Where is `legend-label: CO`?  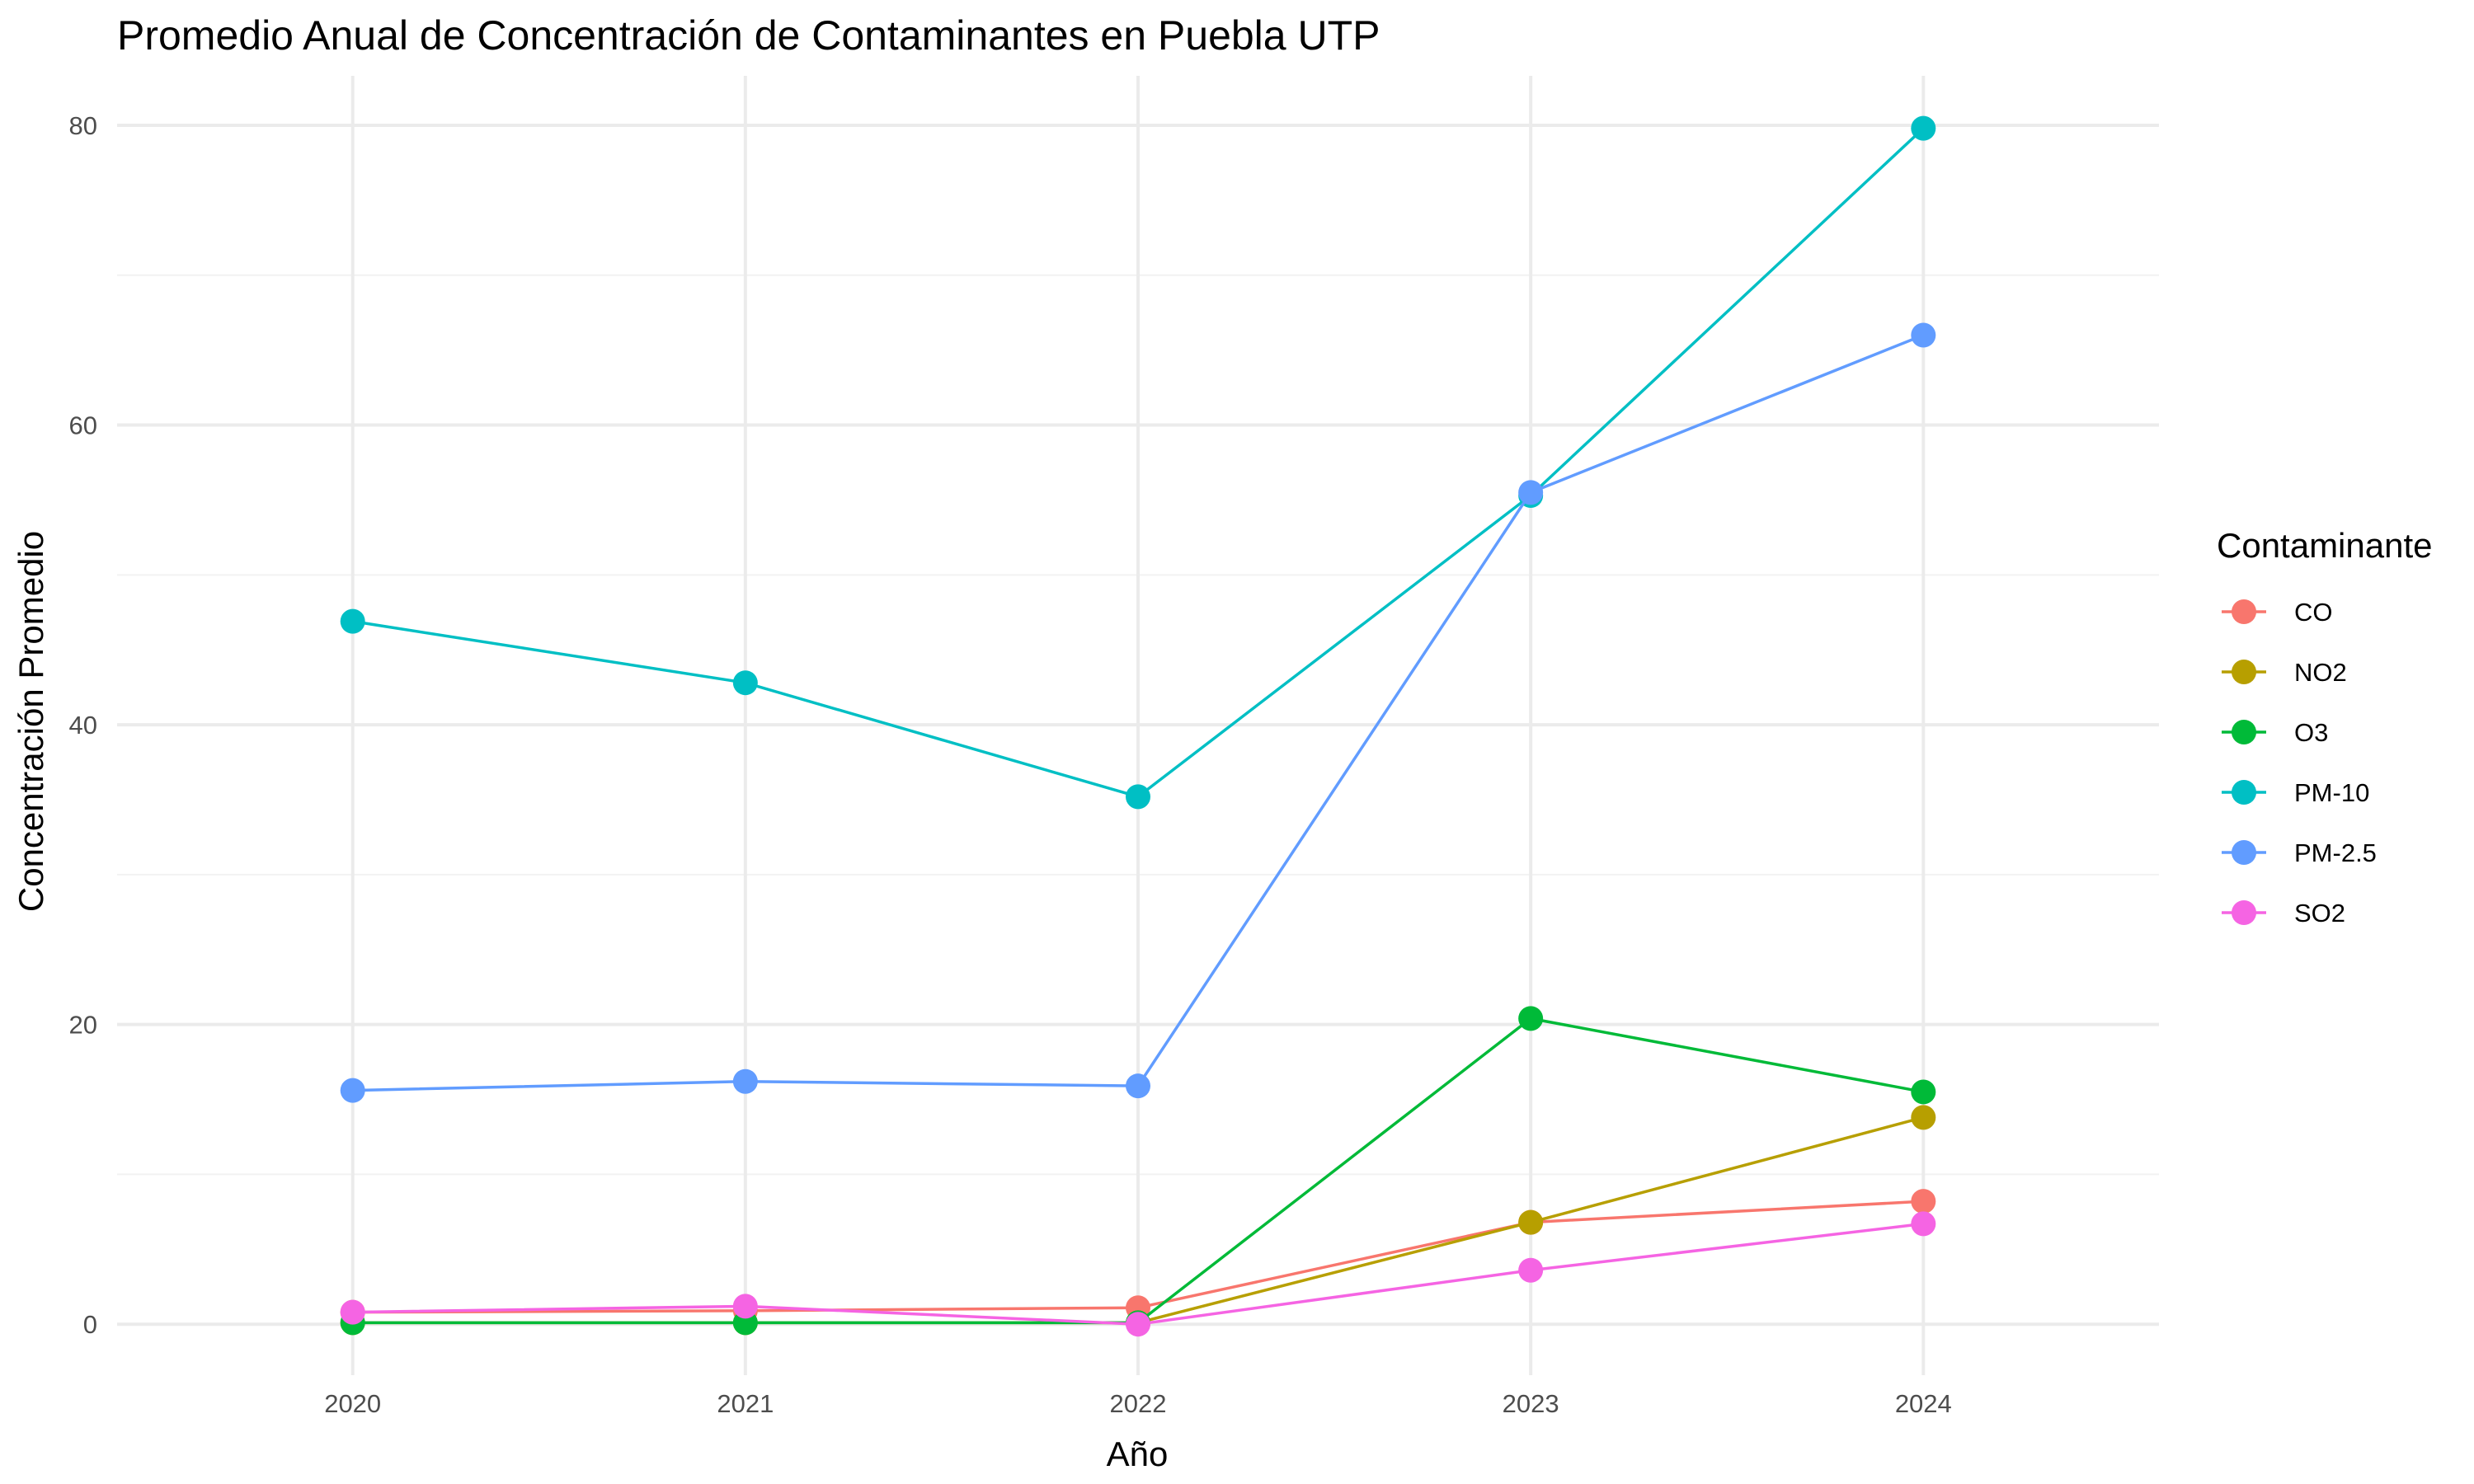
legend-label: CO is located at coordinates (2313, 612).